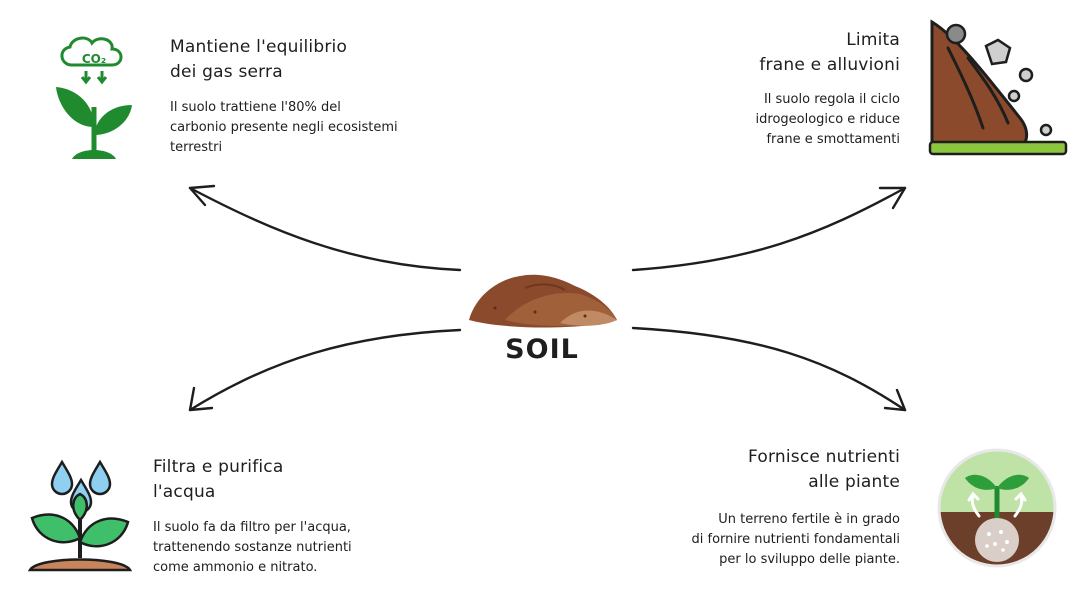  Describe the element at coordinates (824, 470) in the screenshot. I see `bottom-right-title: Fornisce nutrienti alle piante` at that location.